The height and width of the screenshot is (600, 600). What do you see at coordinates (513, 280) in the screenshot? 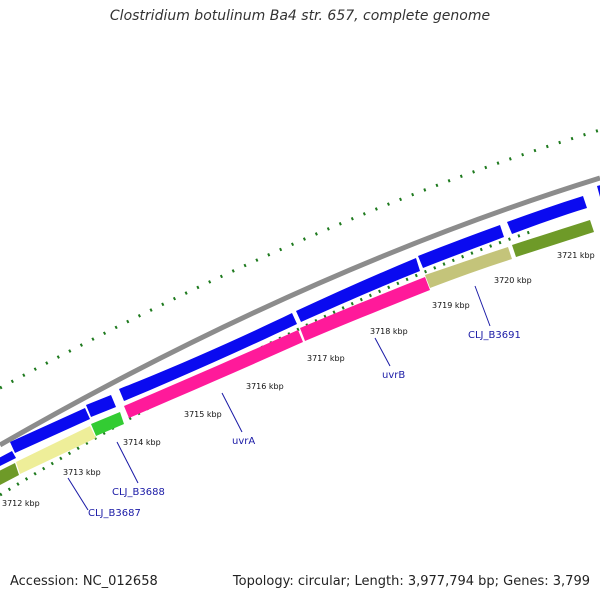
I see `tick-label: 3720 kbp` at bounding box center [513, 280].